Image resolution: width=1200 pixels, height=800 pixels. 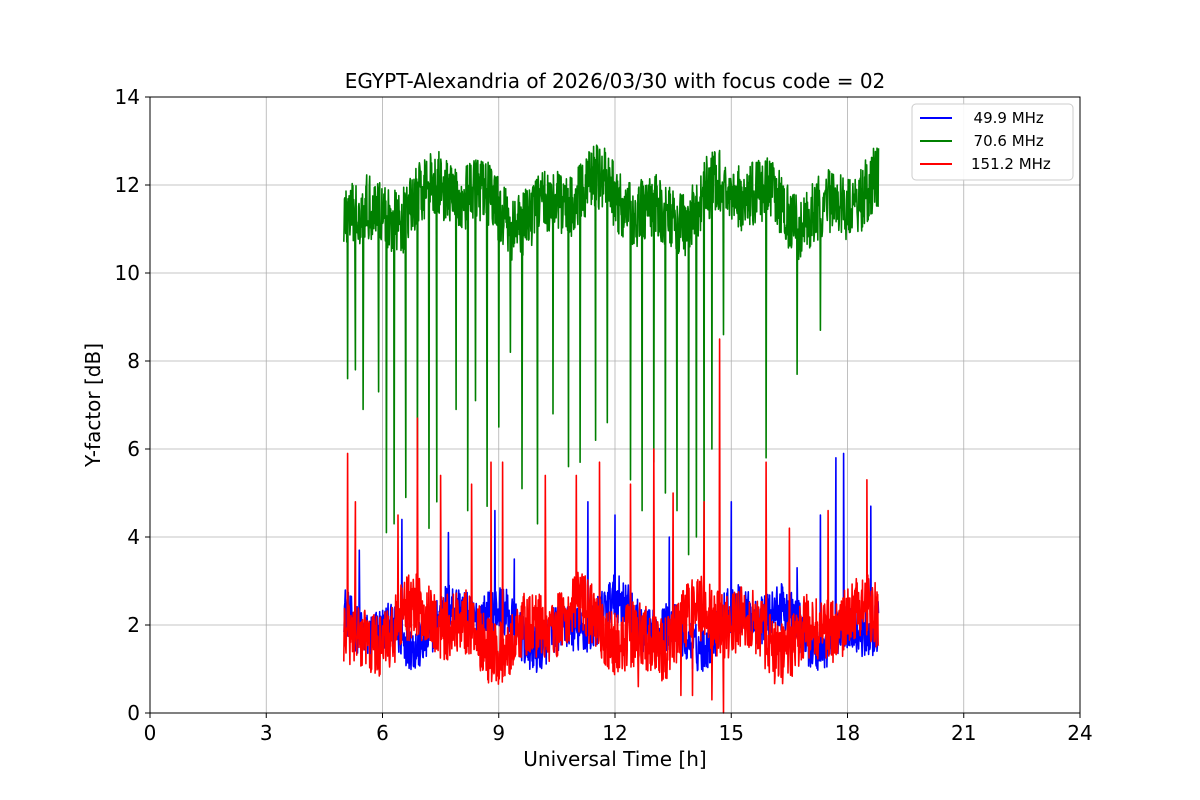 I want to click on x-tick-label: 9, so click(x=498, y=733).